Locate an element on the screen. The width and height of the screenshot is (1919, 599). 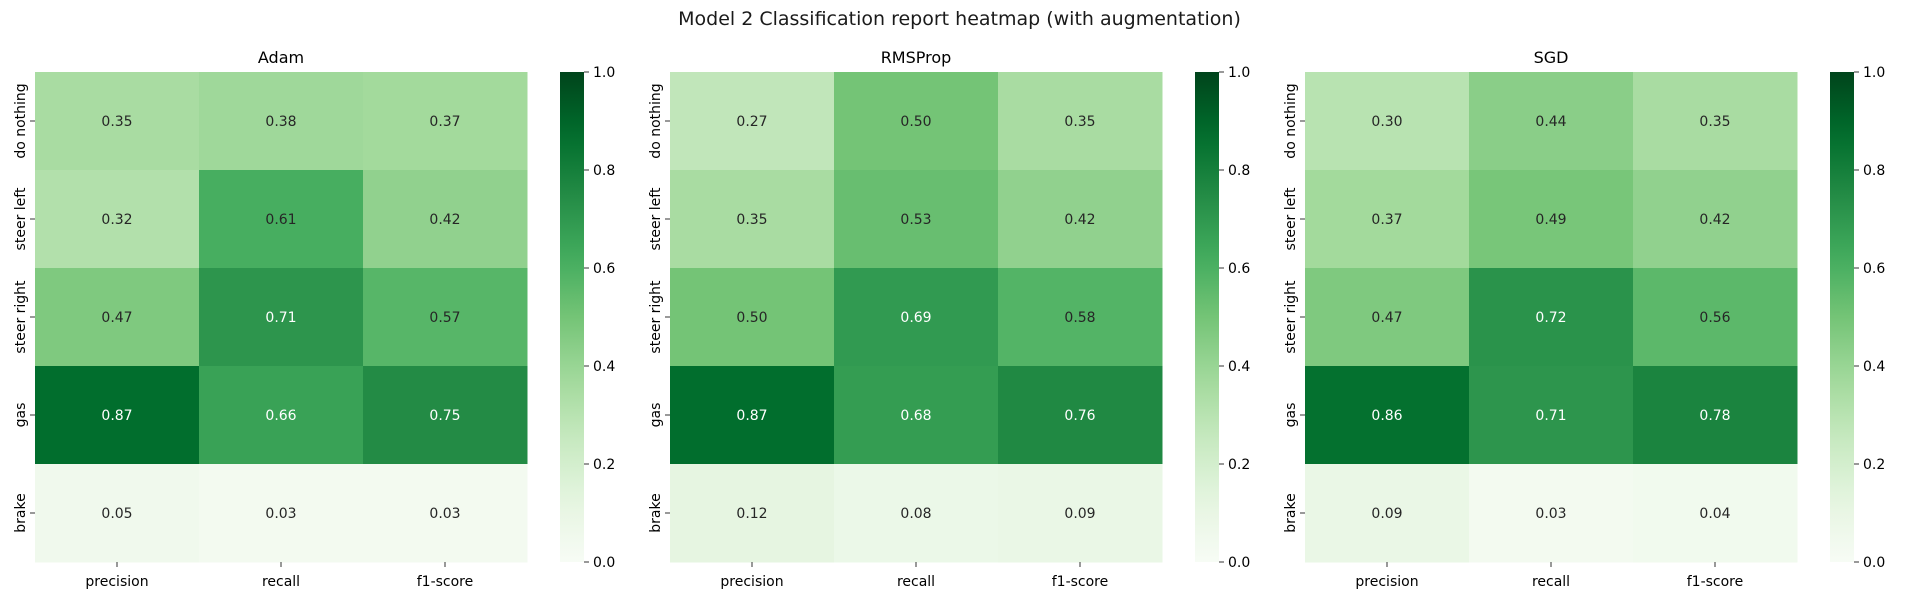
cell-value-label: 0.27 is located at coordinates (751, 122).